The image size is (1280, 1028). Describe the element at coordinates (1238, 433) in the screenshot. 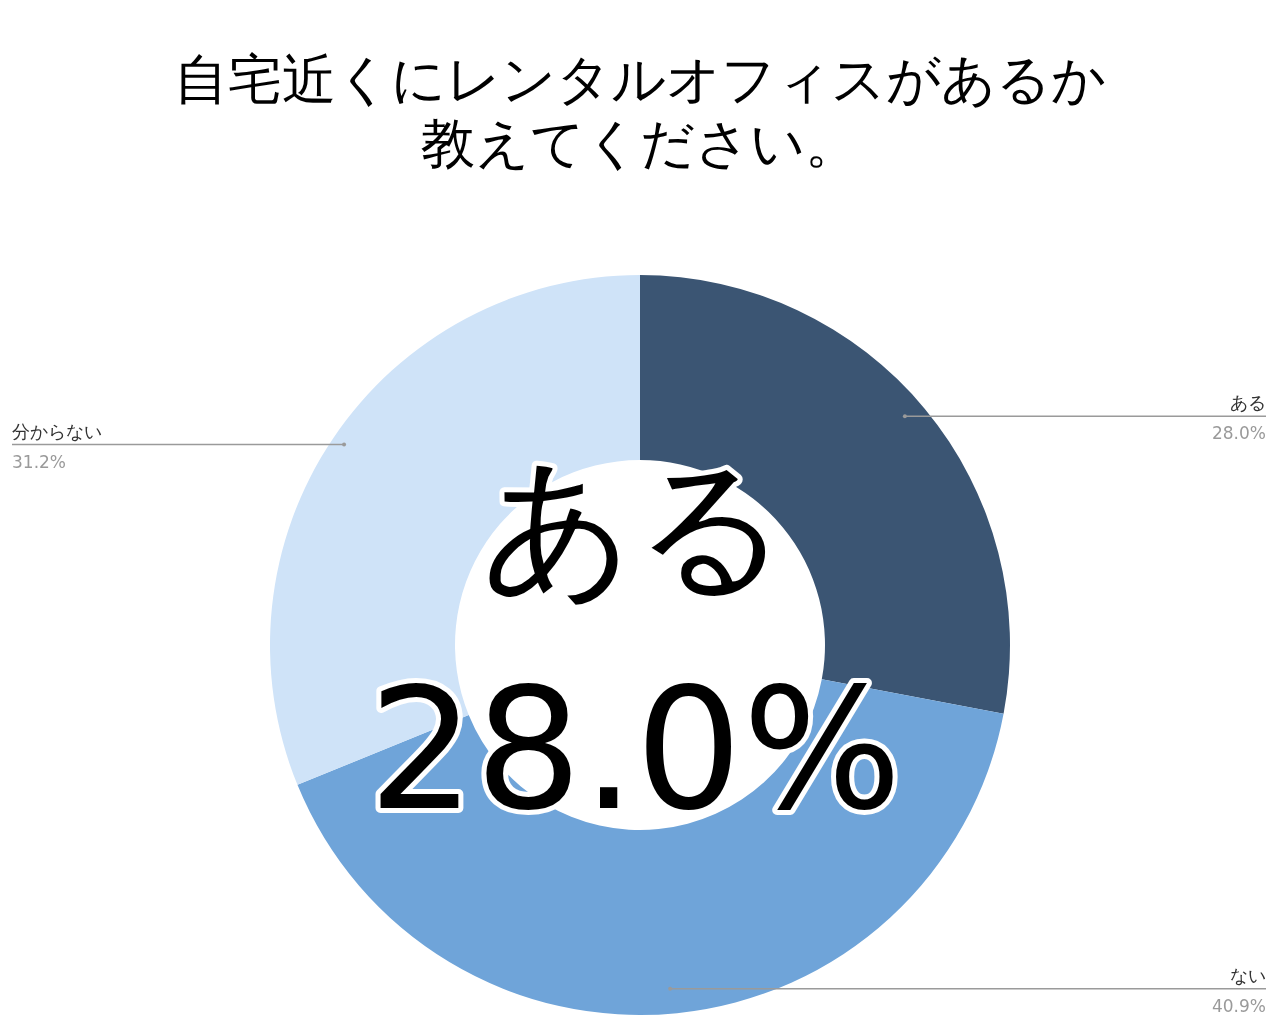

I see `data-label: 28.0%` at that location.